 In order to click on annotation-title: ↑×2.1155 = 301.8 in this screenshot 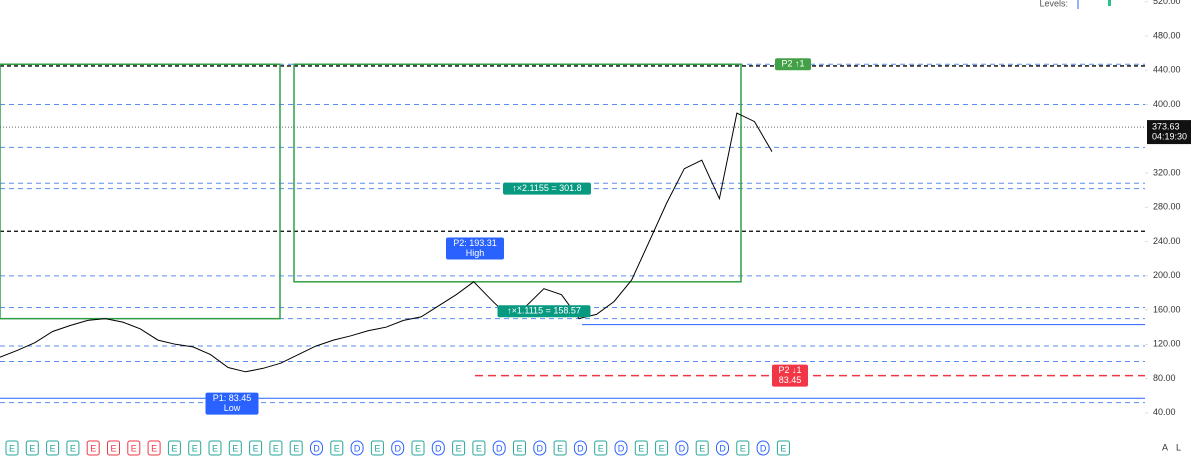, I will do `click(546, 188)`.